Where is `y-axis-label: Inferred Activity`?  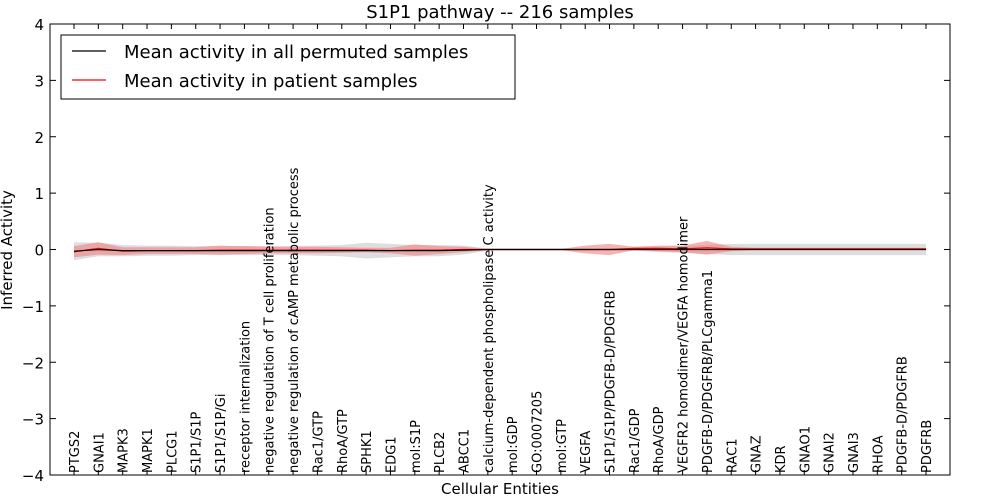
y-axis-label: Inferred Activity is located at coordinates (8, 250).